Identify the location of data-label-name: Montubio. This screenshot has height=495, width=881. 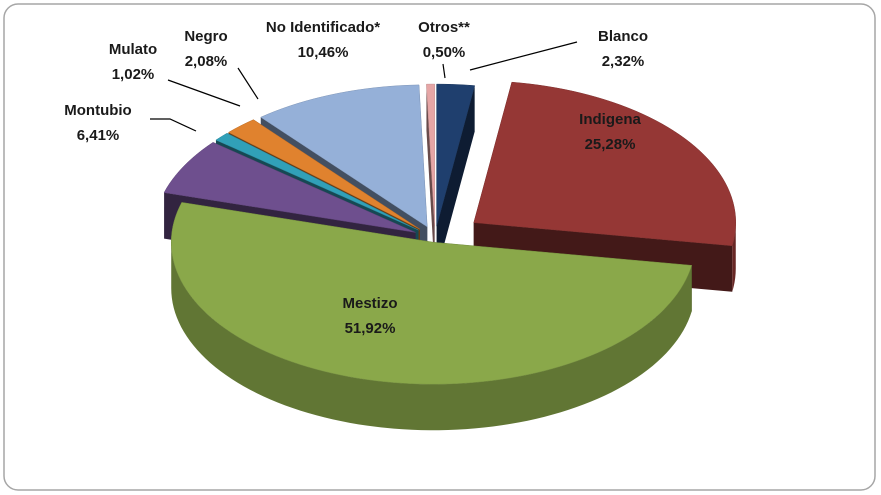
(97, 110).